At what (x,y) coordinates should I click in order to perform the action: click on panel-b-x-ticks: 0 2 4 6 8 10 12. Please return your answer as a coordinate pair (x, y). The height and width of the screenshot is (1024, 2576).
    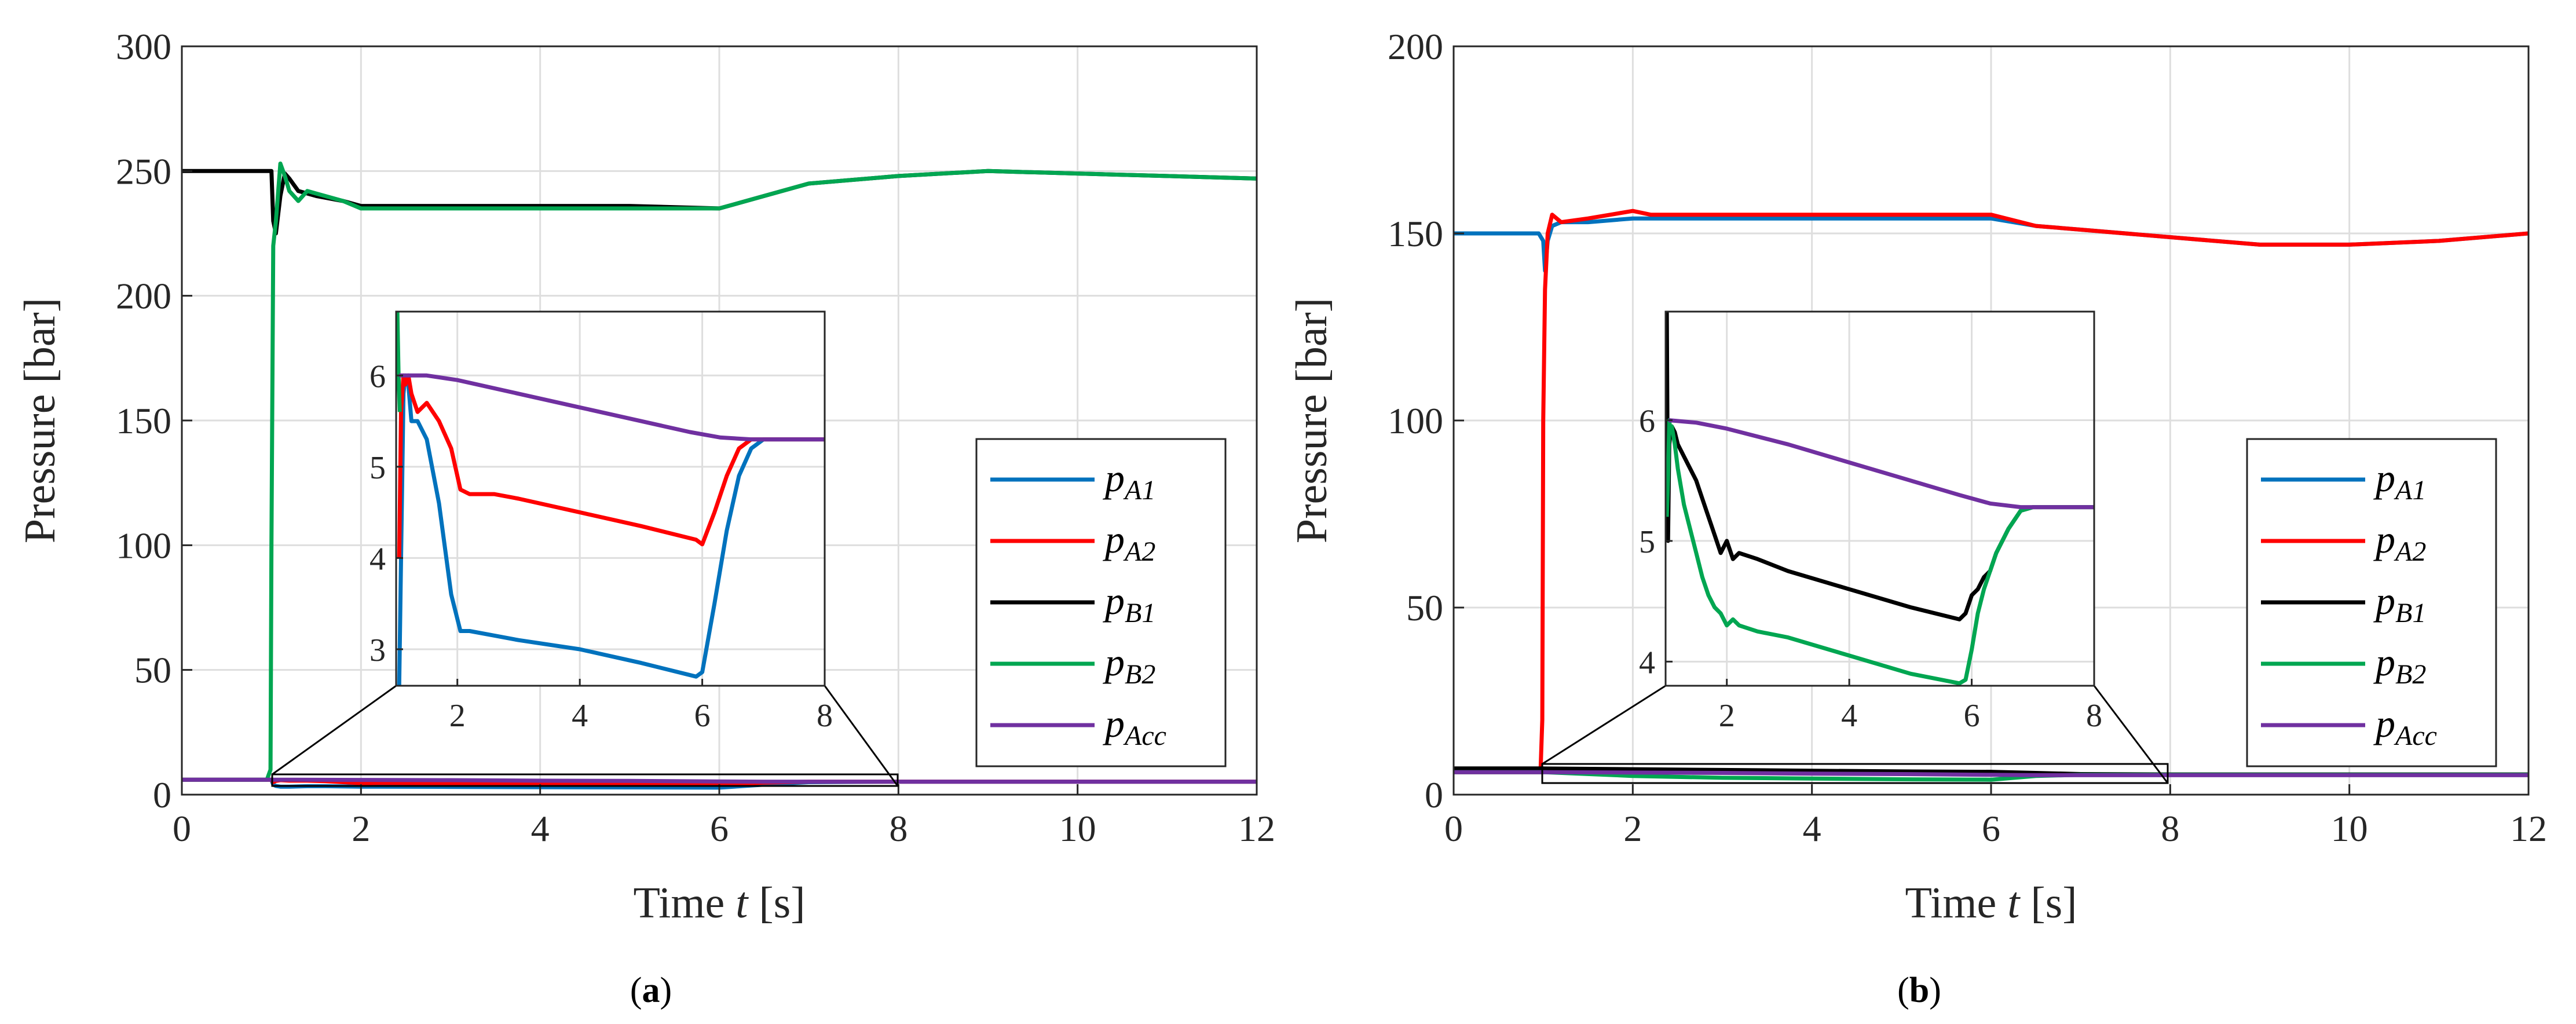
    Looking at the image, I should click on (1995, 817).